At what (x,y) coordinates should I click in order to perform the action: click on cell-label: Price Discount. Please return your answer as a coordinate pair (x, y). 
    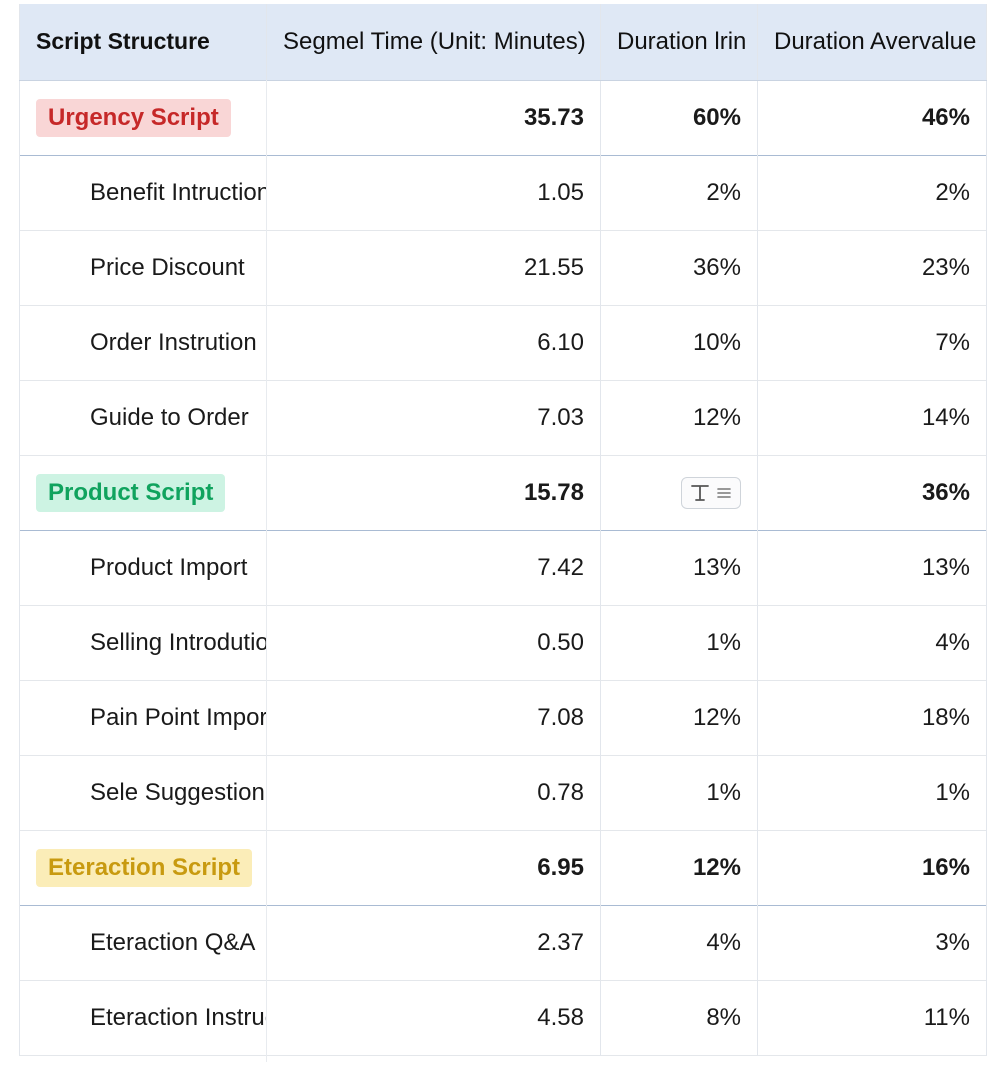
    Looking at the image, I should click on (143, 267).